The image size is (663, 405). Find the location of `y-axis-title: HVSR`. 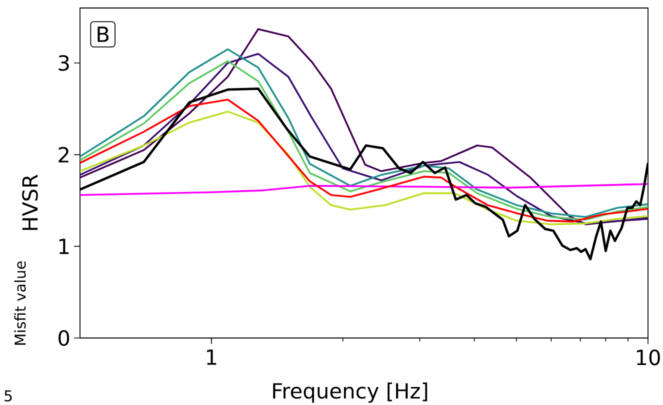

y-axis-title: HVSR is located at coordinates (30, 202).